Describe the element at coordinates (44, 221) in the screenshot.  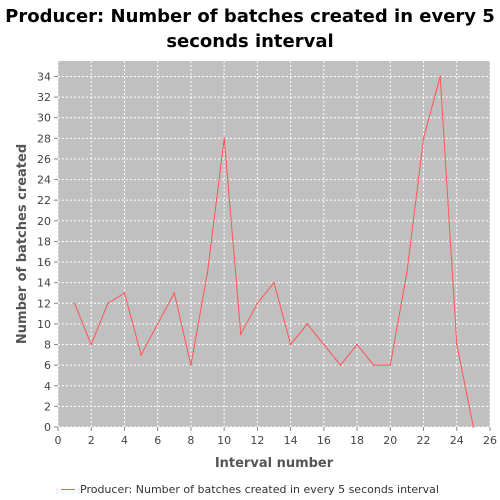
I see `y-tick-label: 20` at that location.